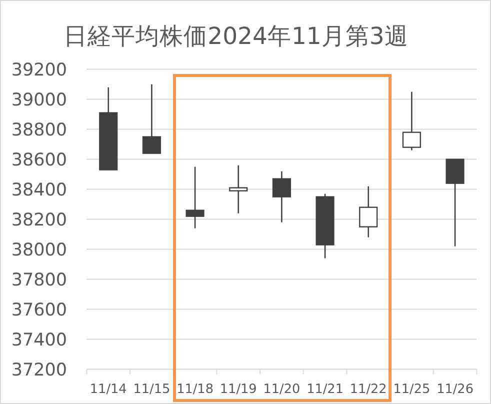  I want to click on y-tick-label: 37800, so click(39, 280).